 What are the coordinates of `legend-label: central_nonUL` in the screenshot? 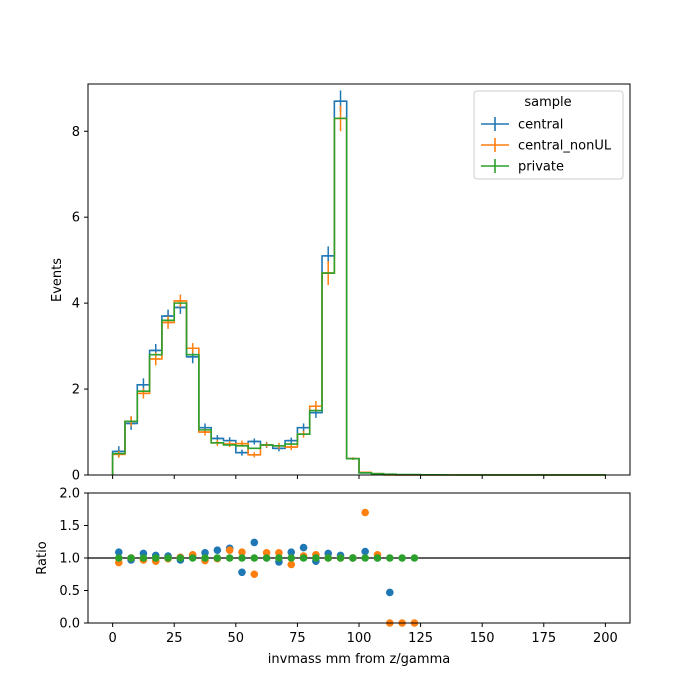 It's located at (565, 146).